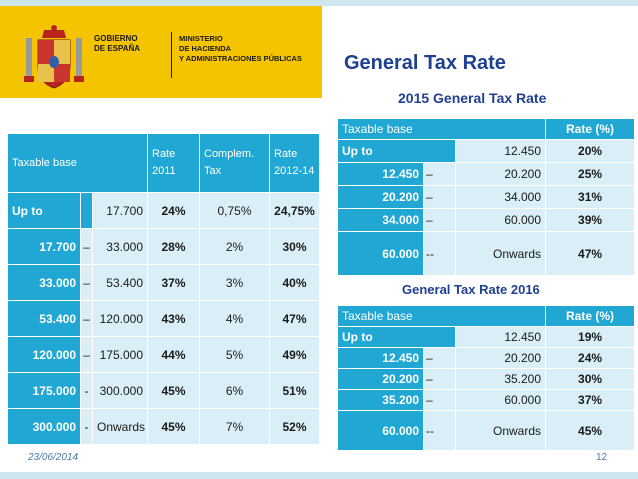 This screenshot has width=638, height=479. Describe the element at coordinates (173, 354) in the screenshot. I see `rate-2011: 44%` at that location.